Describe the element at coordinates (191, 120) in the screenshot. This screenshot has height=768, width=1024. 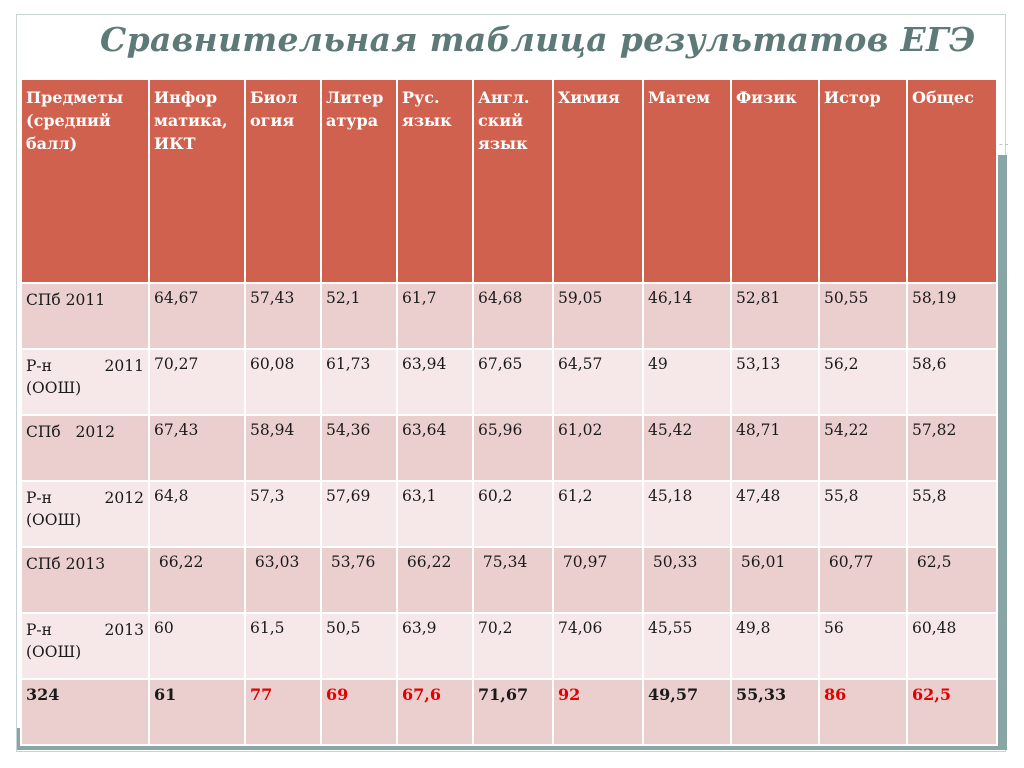
I see `column-header-line: матика,` at that location.